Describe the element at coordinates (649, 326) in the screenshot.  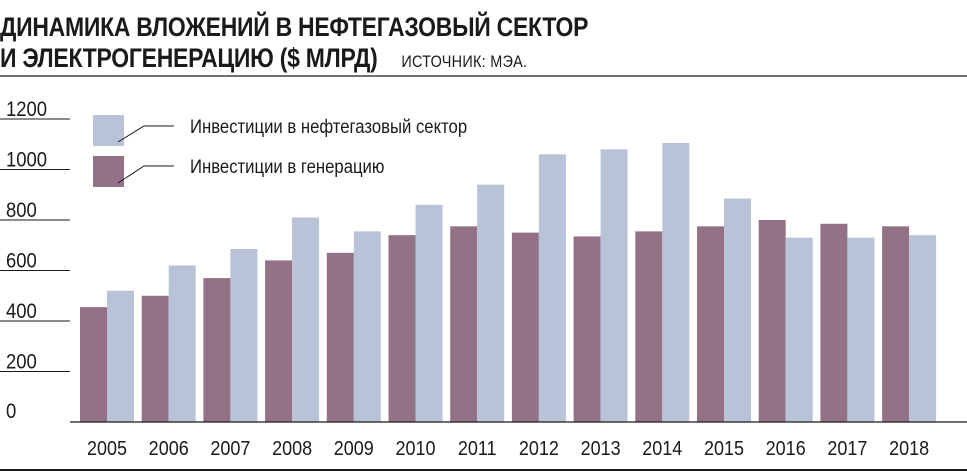
I see `bar-generation-2014` at that location.